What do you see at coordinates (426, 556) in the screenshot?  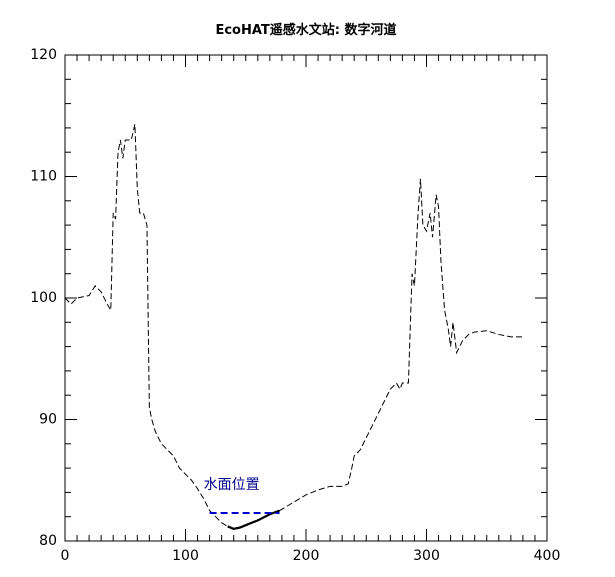 I see `x-tick-label: 300` at bounding box center [426, 556].